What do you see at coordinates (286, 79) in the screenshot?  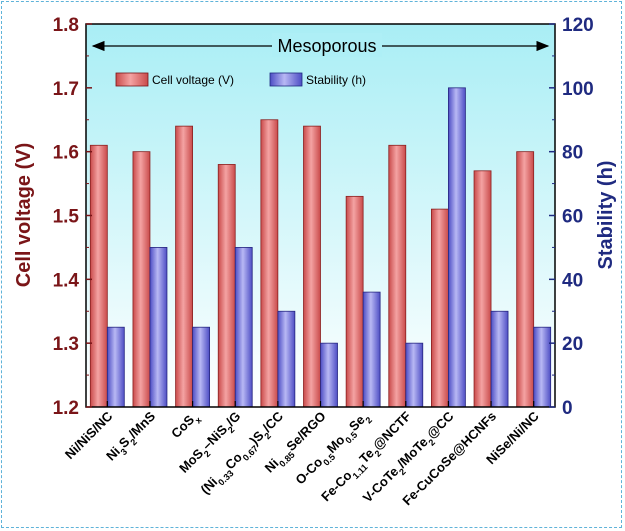 I see `legend-swatch-stability` at bounding box center [286, 79].